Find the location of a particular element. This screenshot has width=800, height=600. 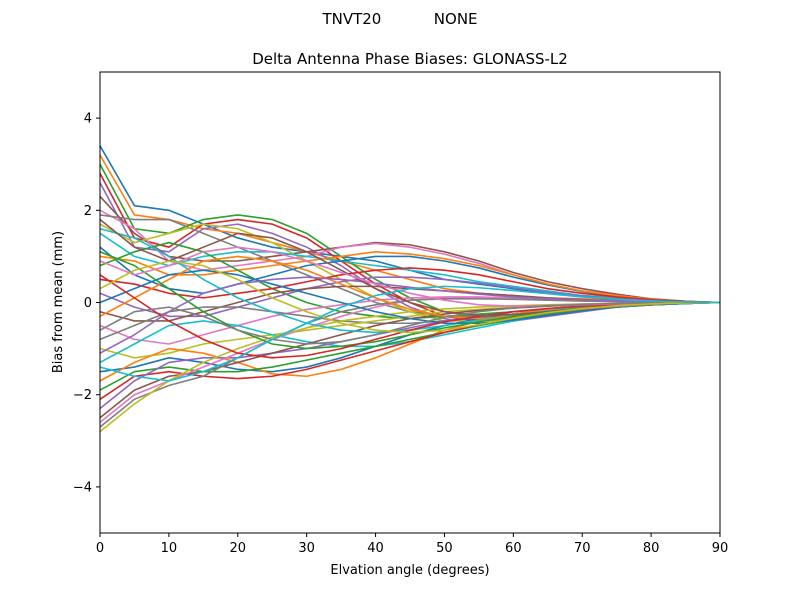

y-tick-label: 0 is located at coordinates (88, 303).